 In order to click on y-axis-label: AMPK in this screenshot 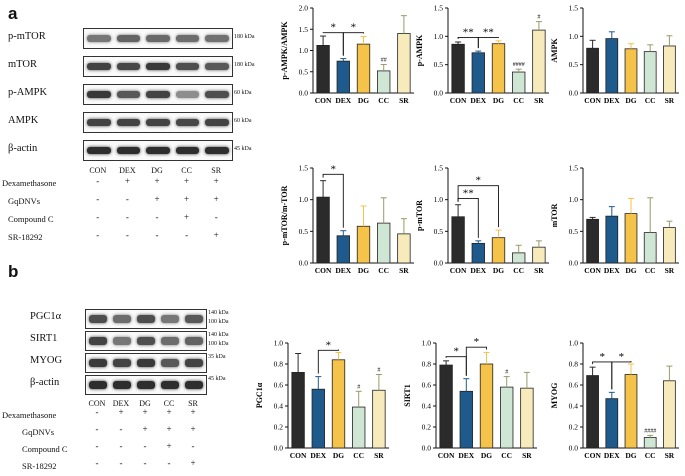, I will do `click(554, 50)`.